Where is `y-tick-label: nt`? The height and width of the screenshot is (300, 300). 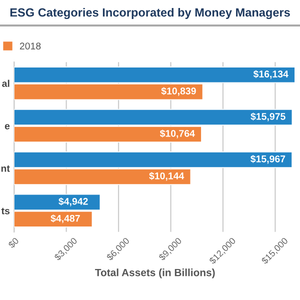
y-tick-label: nt is located at coordinates (5, 168).